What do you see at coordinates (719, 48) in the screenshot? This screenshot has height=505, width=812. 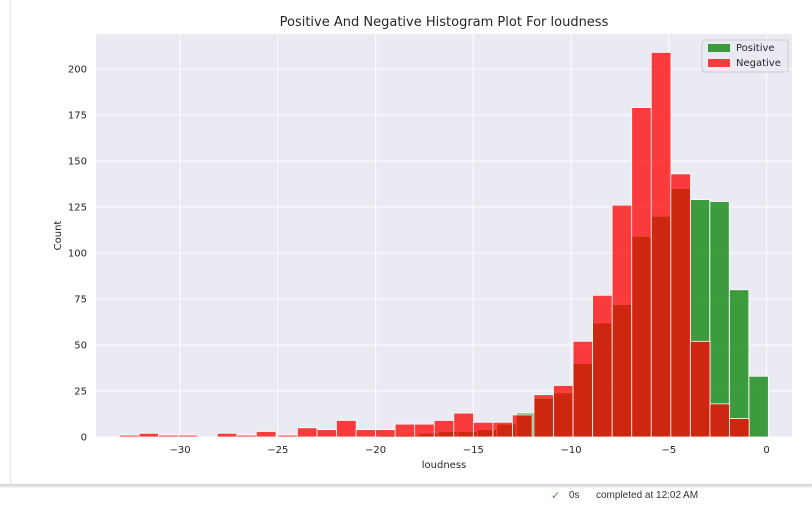 I see `legend-swatch-positive` at bounding box center [719, 48].